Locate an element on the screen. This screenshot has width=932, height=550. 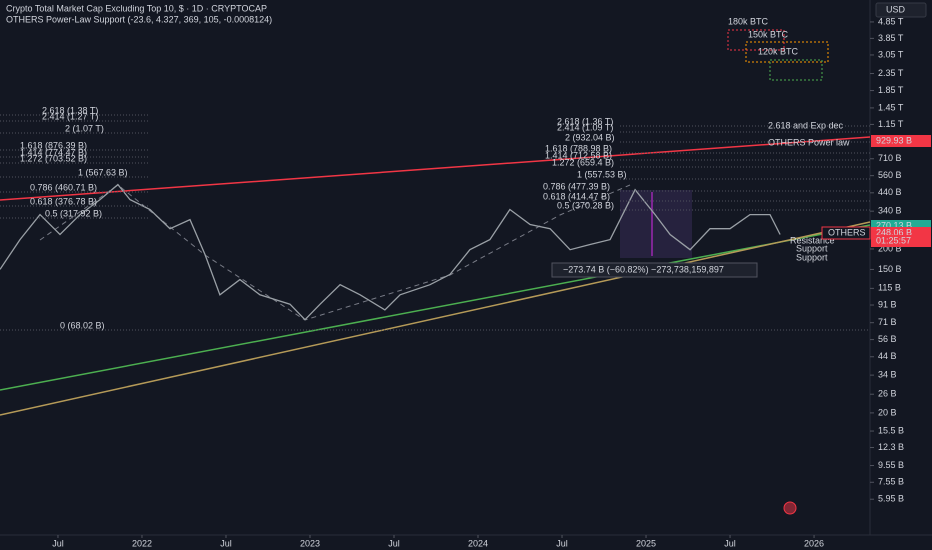
x-tick-label: 2023 is located at coordinates (310, 543).